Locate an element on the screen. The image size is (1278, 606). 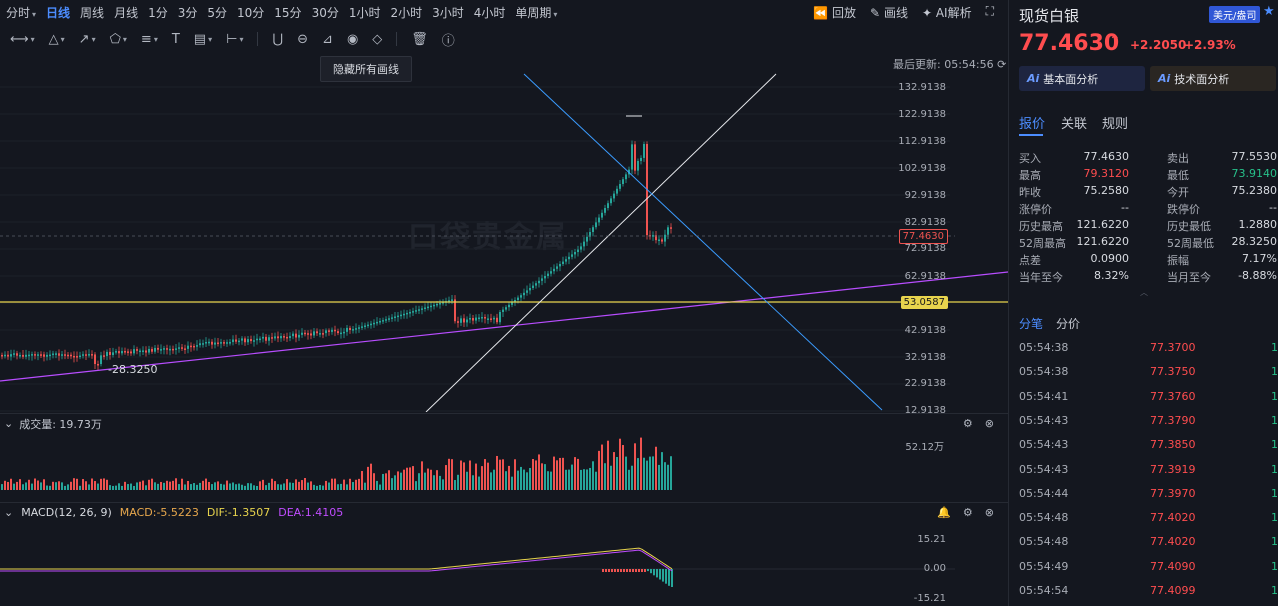
period-7: 10分 is located at coordinates (251, 12).